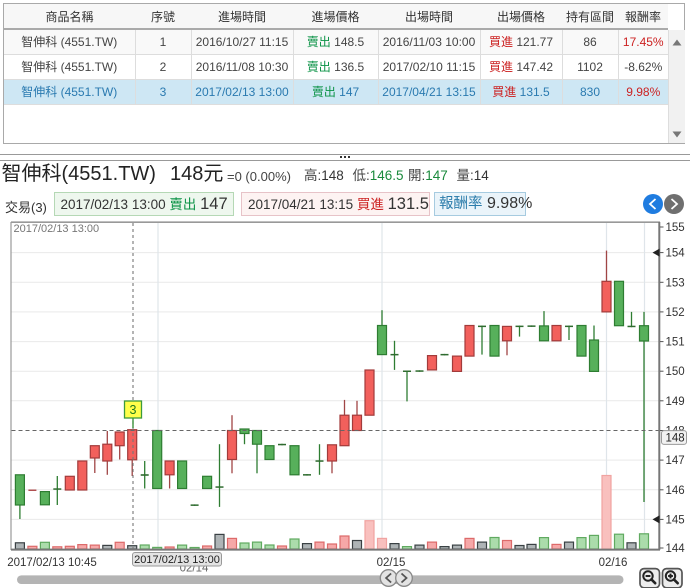 This screenshot has width=690, height=588. What do you see at coordinates (133, 410) in the screenshot?
I see `svg-text: 3` at bounding box center [133, 410].